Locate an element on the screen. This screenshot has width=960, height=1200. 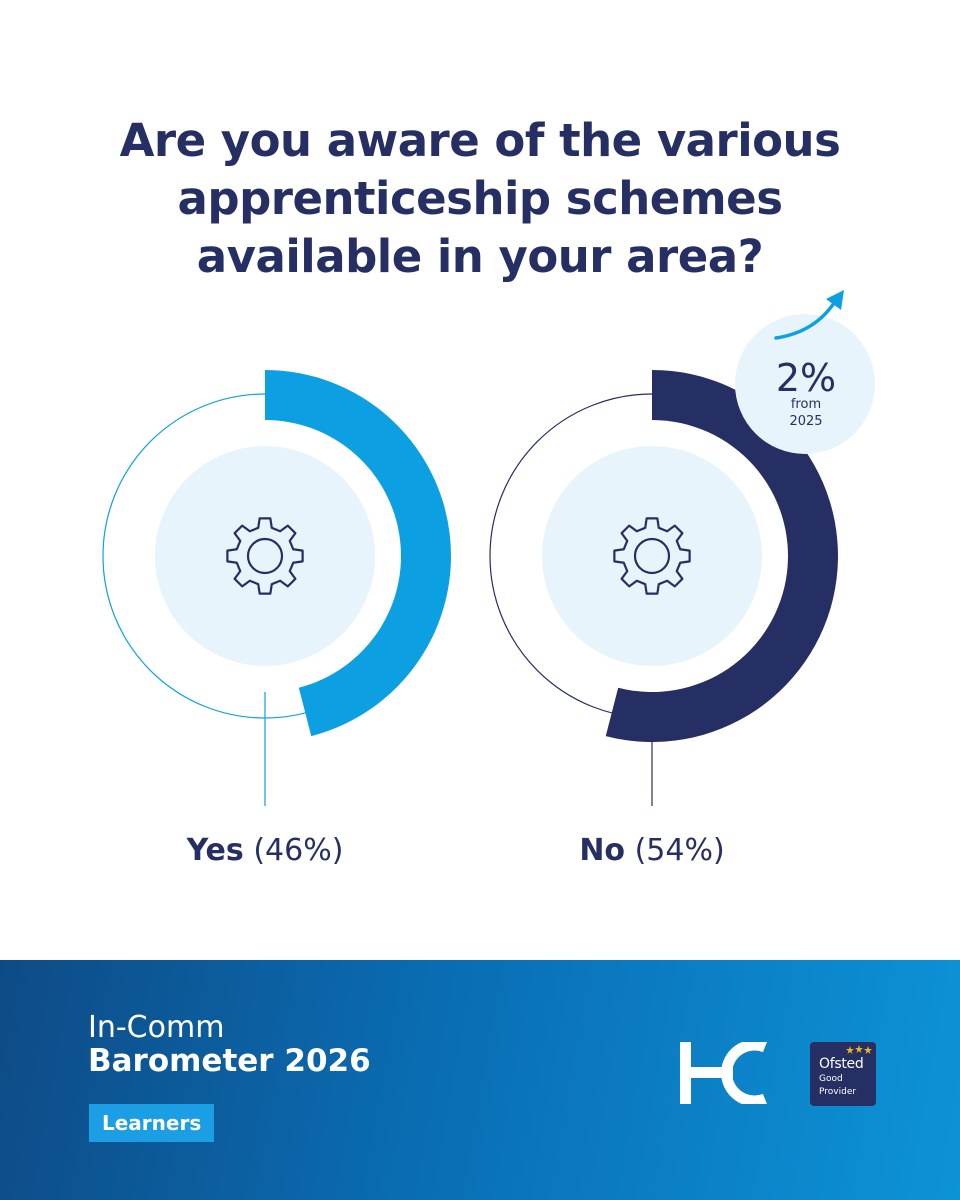
label-yes-category: Yes is located at coordinates (215, 850).